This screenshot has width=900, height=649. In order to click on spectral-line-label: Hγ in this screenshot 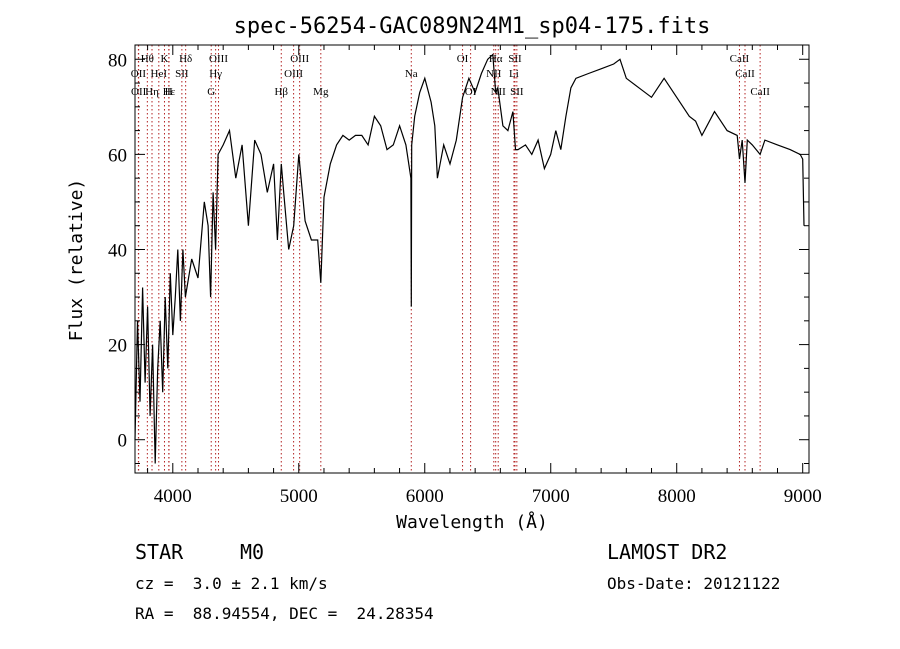, I will do `click(215, 74)`.